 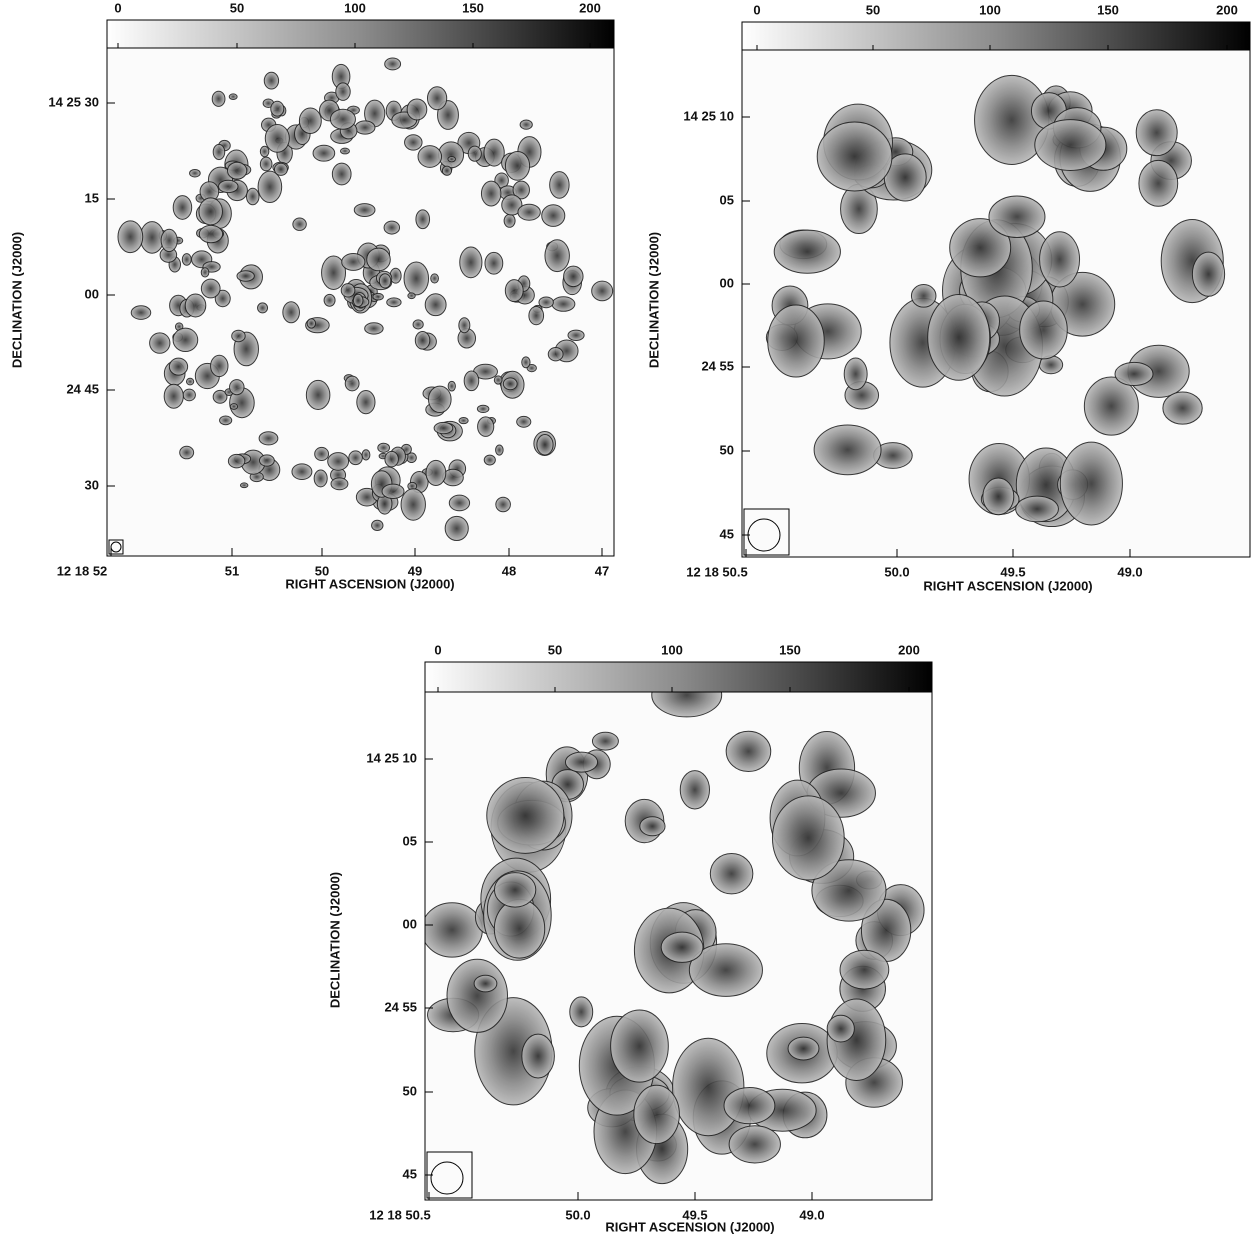 What do you see at coordinates (995, 301) in the screenshot?
I see `image` at bounding box center [995, 301].